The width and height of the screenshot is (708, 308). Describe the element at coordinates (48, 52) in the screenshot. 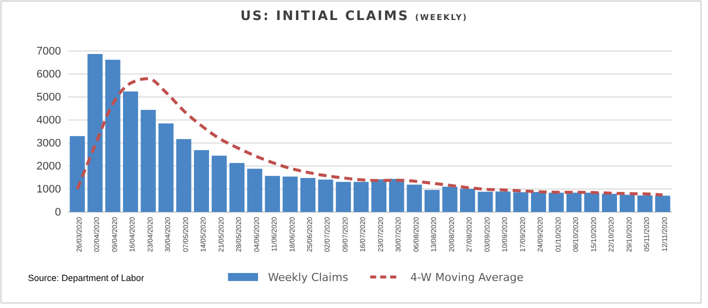

I see `y-tick-label: 7000` at that location.